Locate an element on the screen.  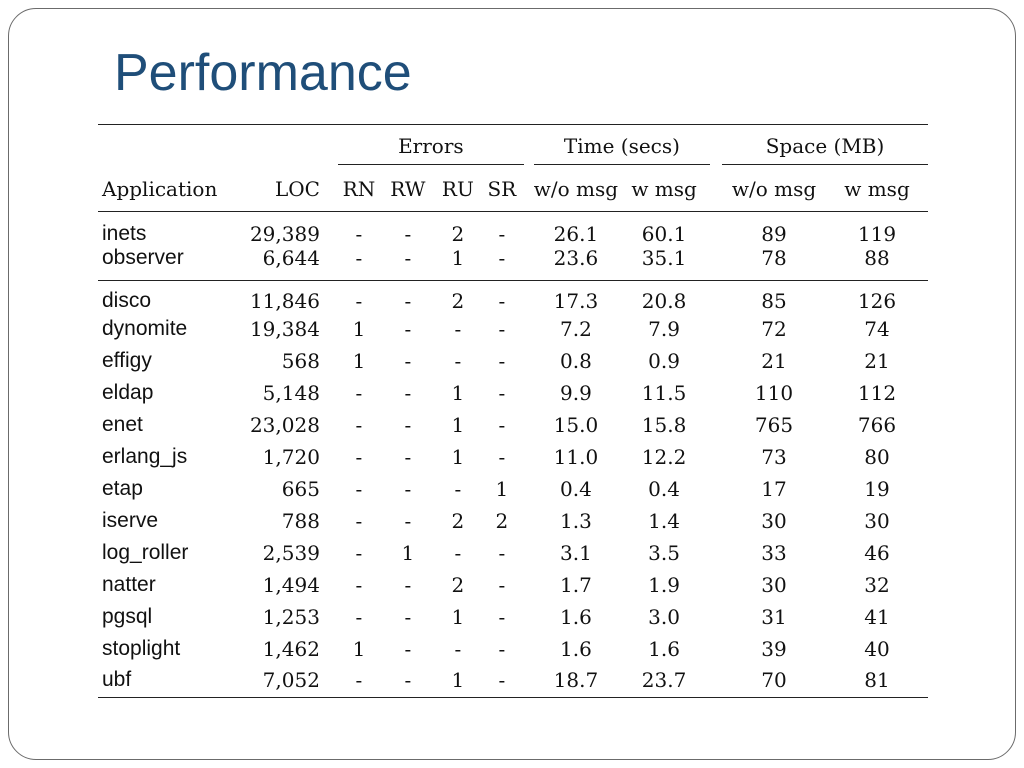
cell-space-wo-msg: 39 is located at coordinates (774, 649).